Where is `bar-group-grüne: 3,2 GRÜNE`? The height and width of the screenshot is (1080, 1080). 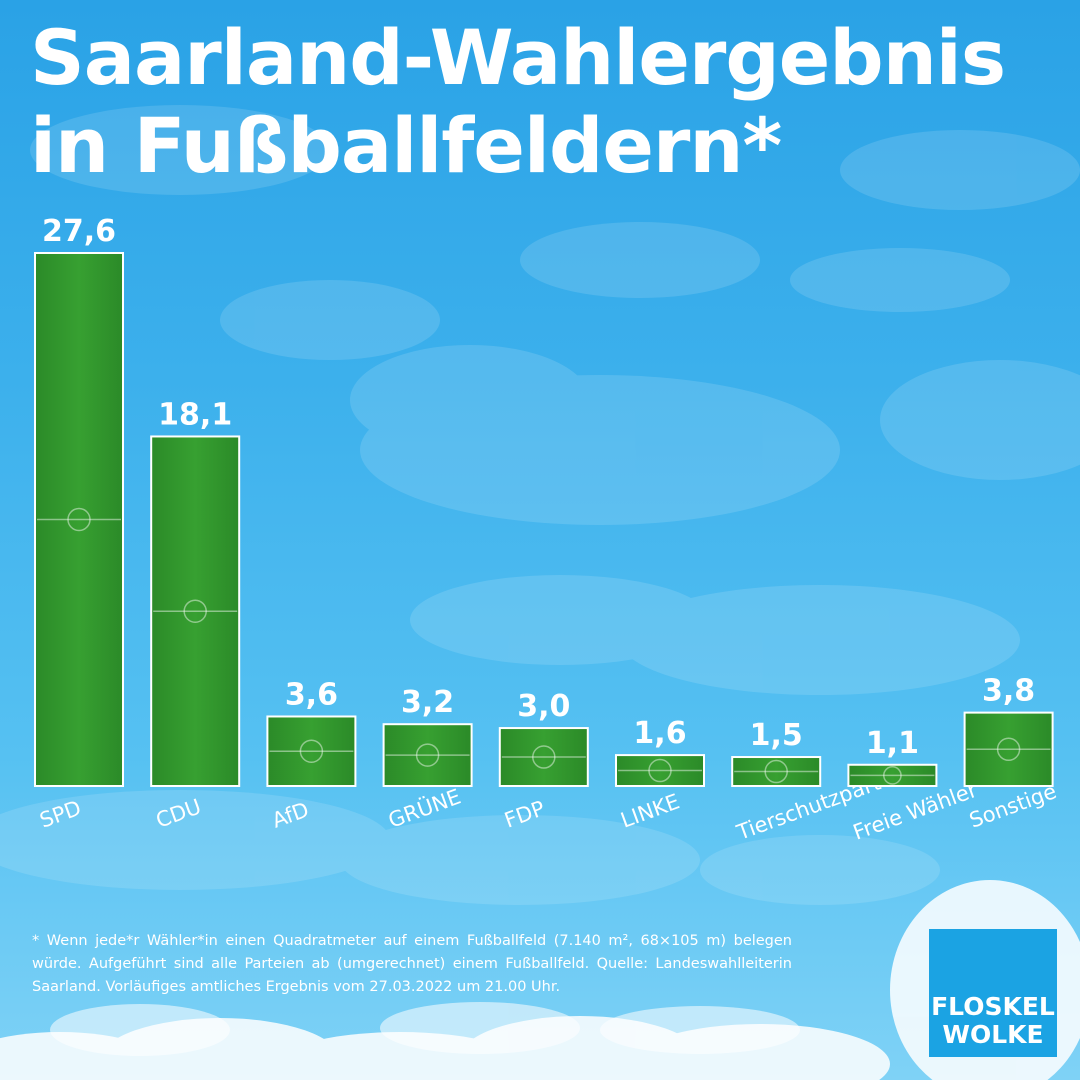
bar-group-grüne: 3,2 GRÜNE is located at coordinates (427, 759).